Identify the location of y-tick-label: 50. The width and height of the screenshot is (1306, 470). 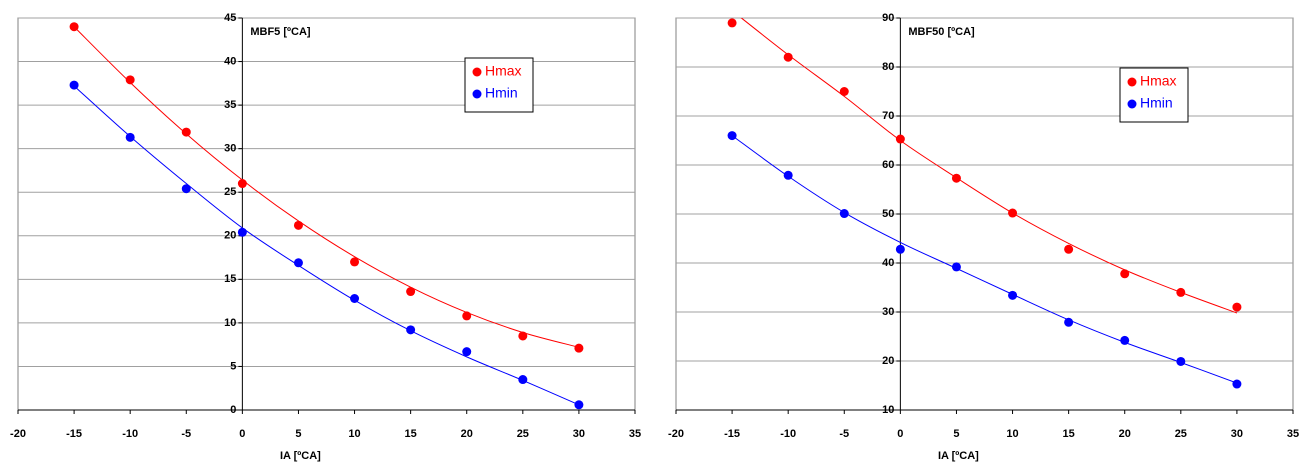
(888, 214).